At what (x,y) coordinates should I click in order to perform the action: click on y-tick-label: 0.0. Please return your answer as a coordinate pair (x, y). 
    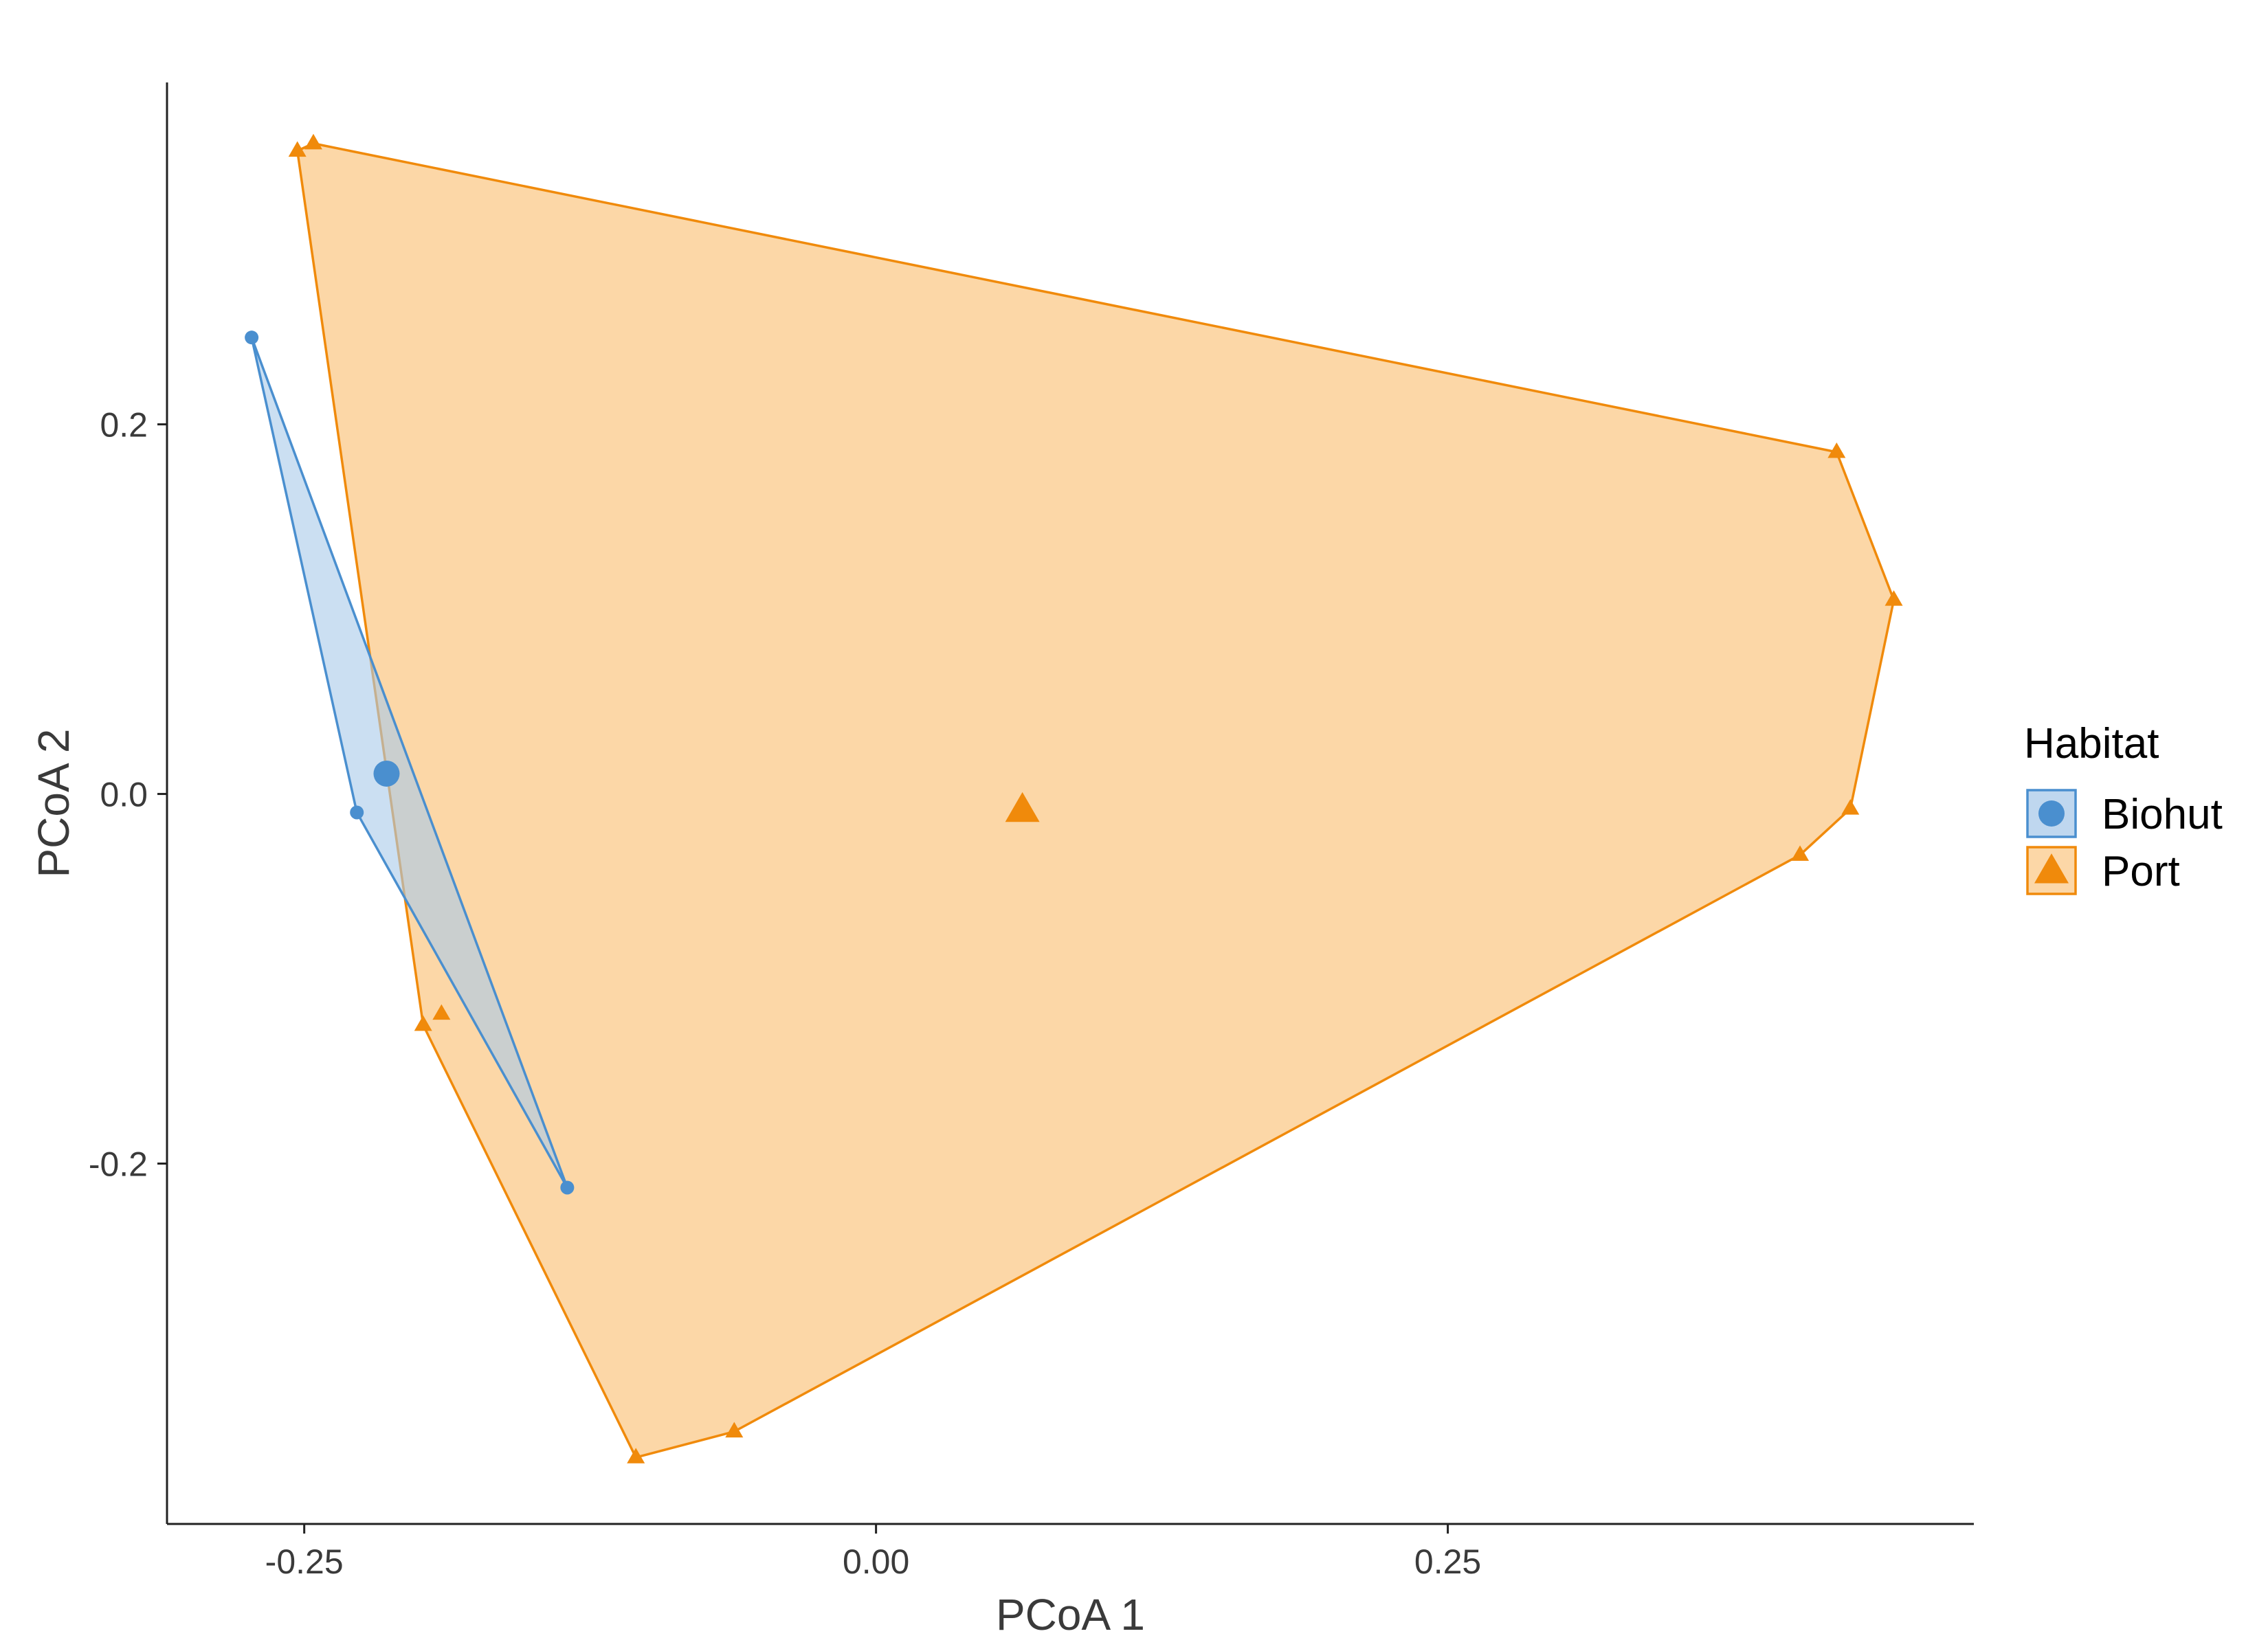
    Looking at the image, I should click on (124, 795).